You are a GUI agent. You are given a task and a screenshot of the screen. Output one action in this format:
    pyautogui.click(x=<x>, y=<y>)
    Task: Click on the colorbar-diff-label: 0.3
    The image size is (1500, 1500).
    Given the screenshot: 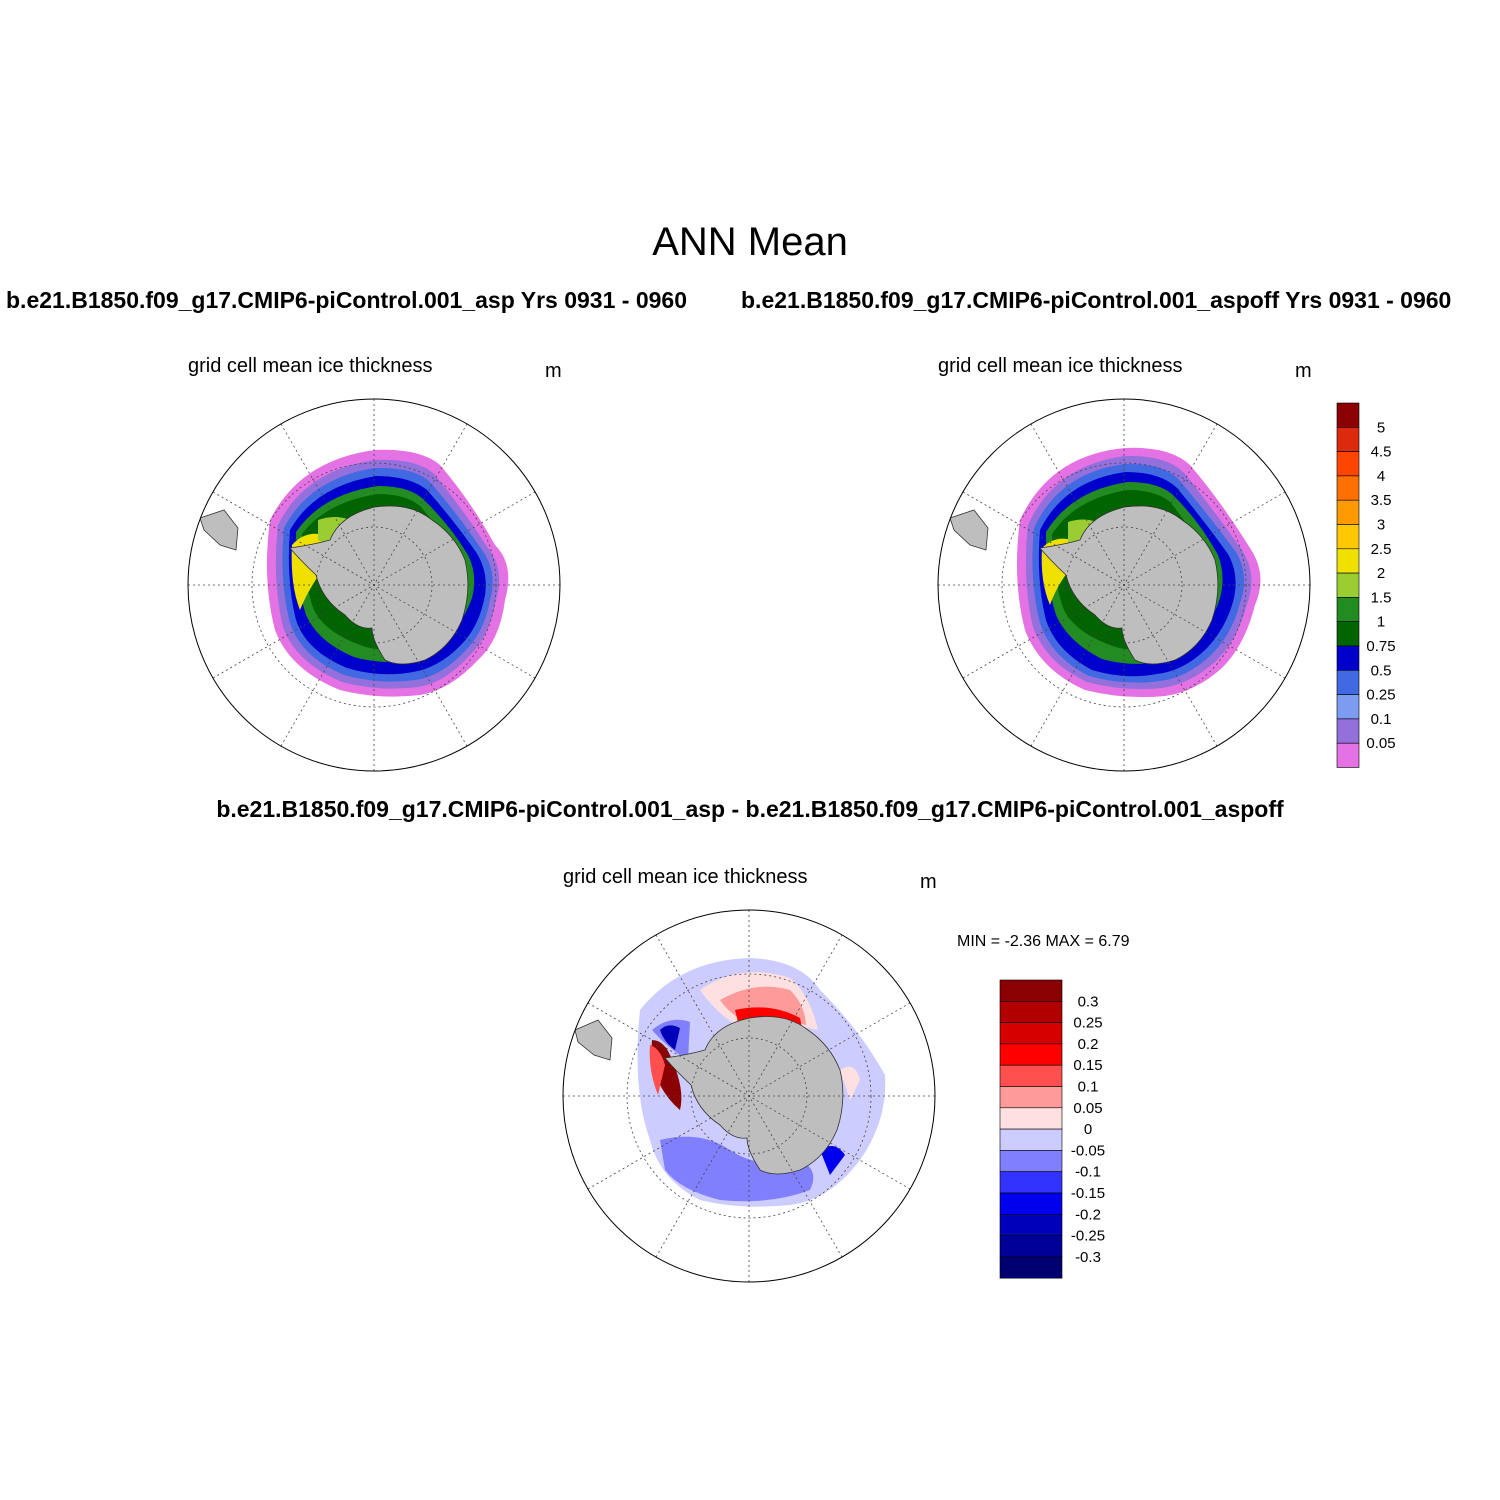 What is the action you would take?
    pyautogui.click(x=1088, y=1001)
    